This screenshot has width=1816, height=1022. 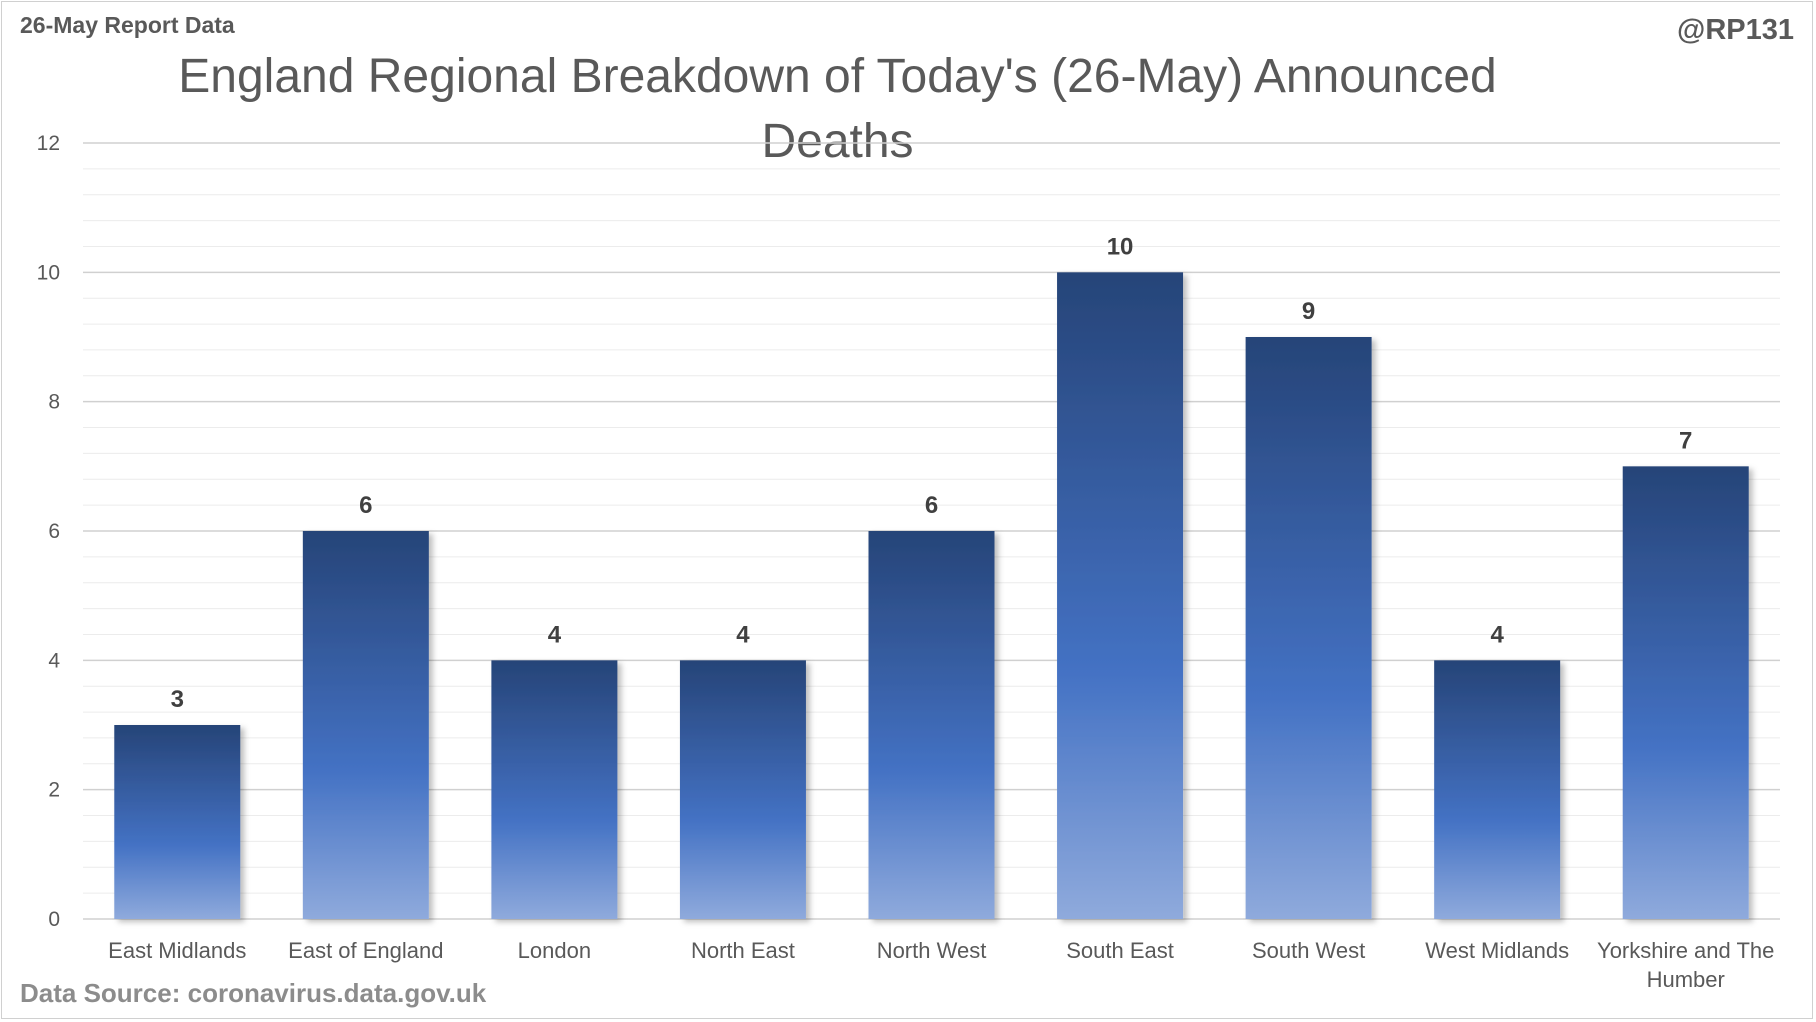 I want to click on y-tick-label: 2, so click(x=54, y=790).